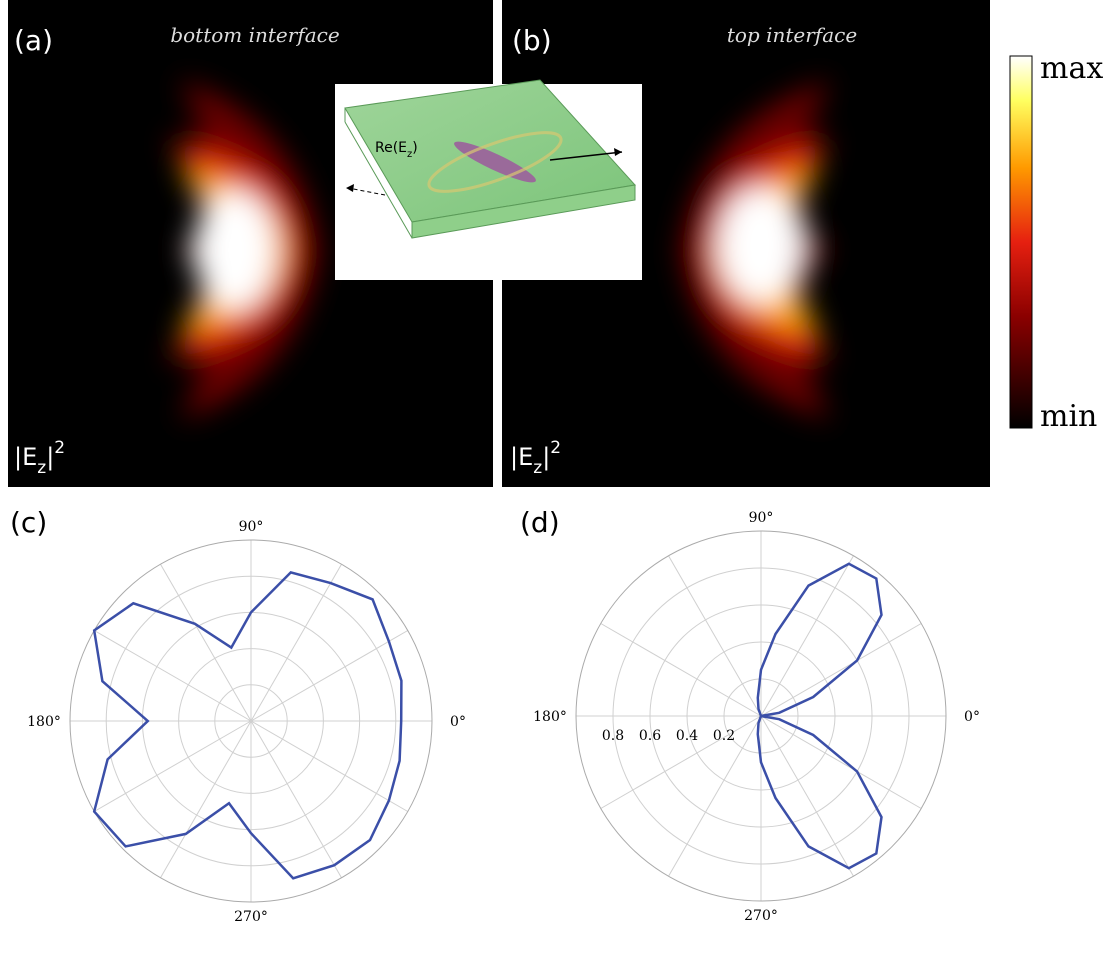 Image resolution: width=1114 pixels, height=966 pixels. I want to click on colorbar-max: max, so click(1071, 68).